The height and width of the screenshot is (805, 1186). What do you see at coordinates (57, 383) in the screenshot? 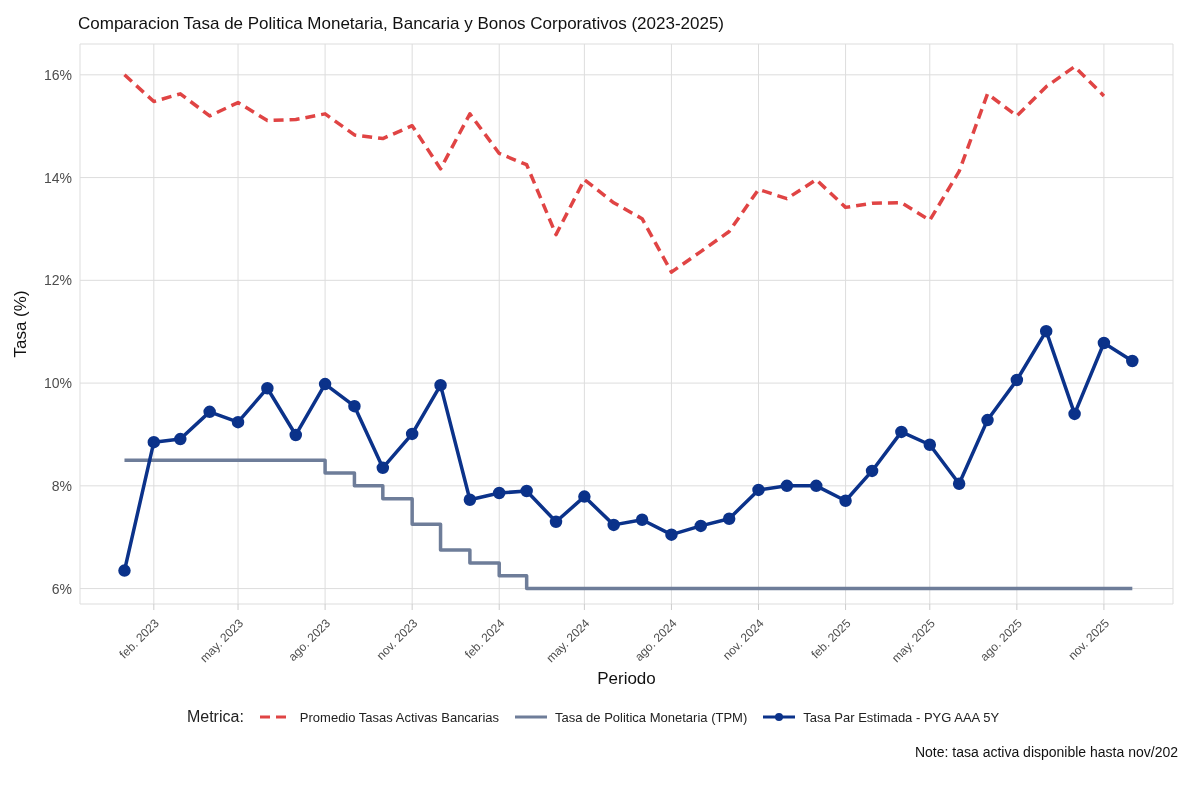
I see `y-tick-label: 10%` at bounding box center [57, 383].